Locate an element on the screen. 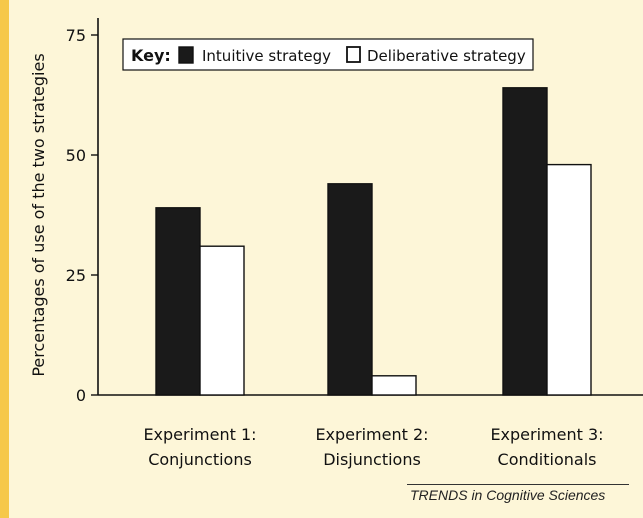 This screenshot has height=518, width=643. category-label: Experiment 3: is located at coordinates (546, 434).